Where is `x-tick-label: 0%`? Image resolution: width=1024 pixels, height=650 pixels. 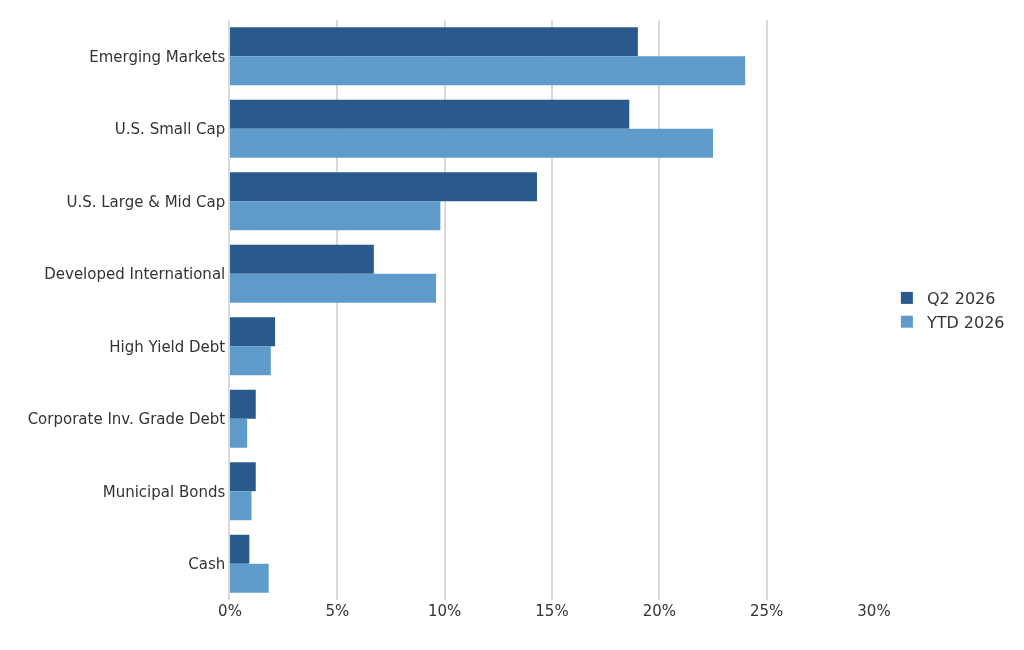 x-tick-label: 0% is located at coordinates (230, 611).